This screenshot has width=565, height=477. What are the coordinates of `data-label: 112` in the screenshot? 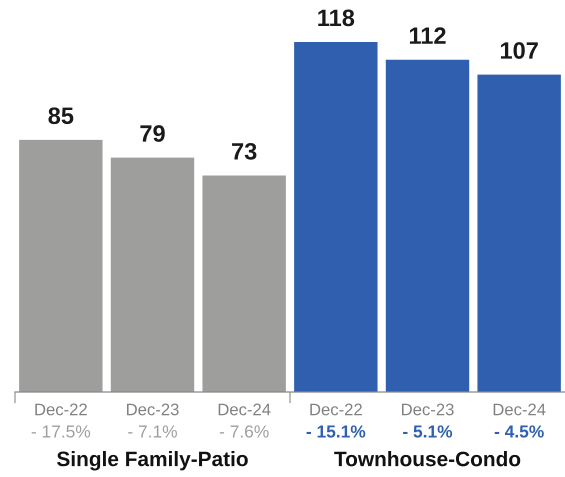 It's located at (428, 35).